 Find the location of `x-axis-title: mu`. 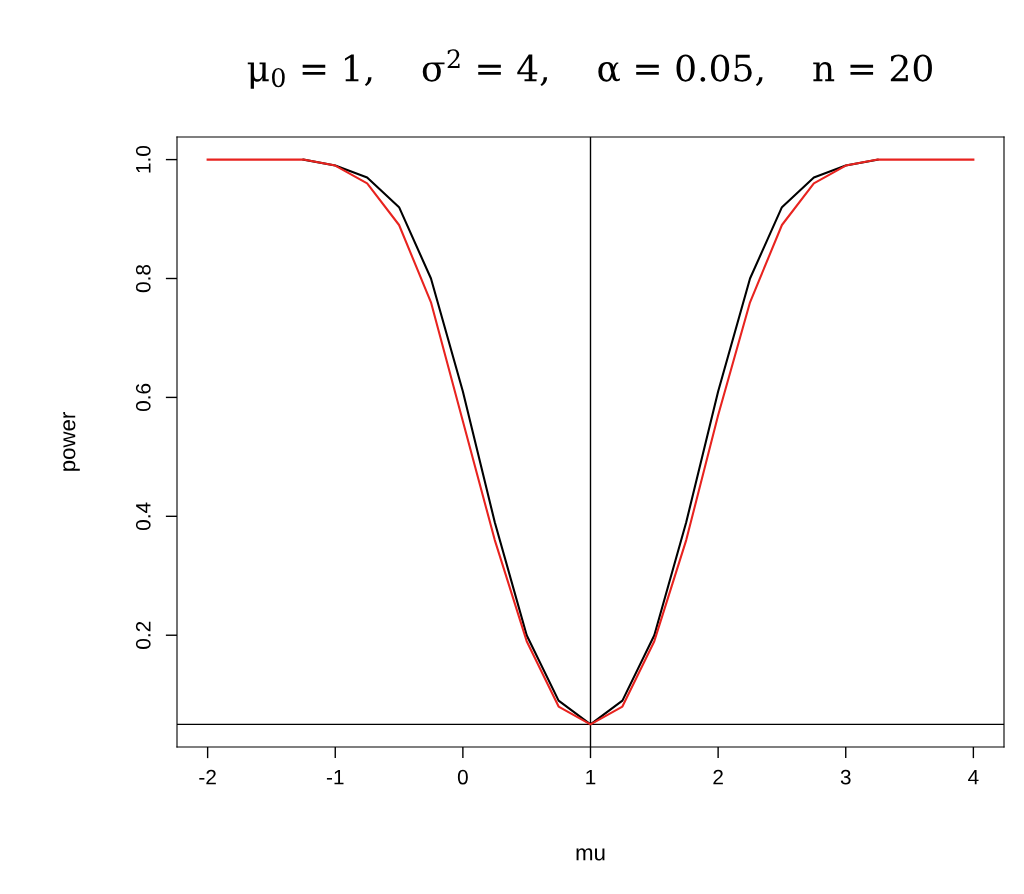

x-axis-title: mu is located at coordinates (590, 854).